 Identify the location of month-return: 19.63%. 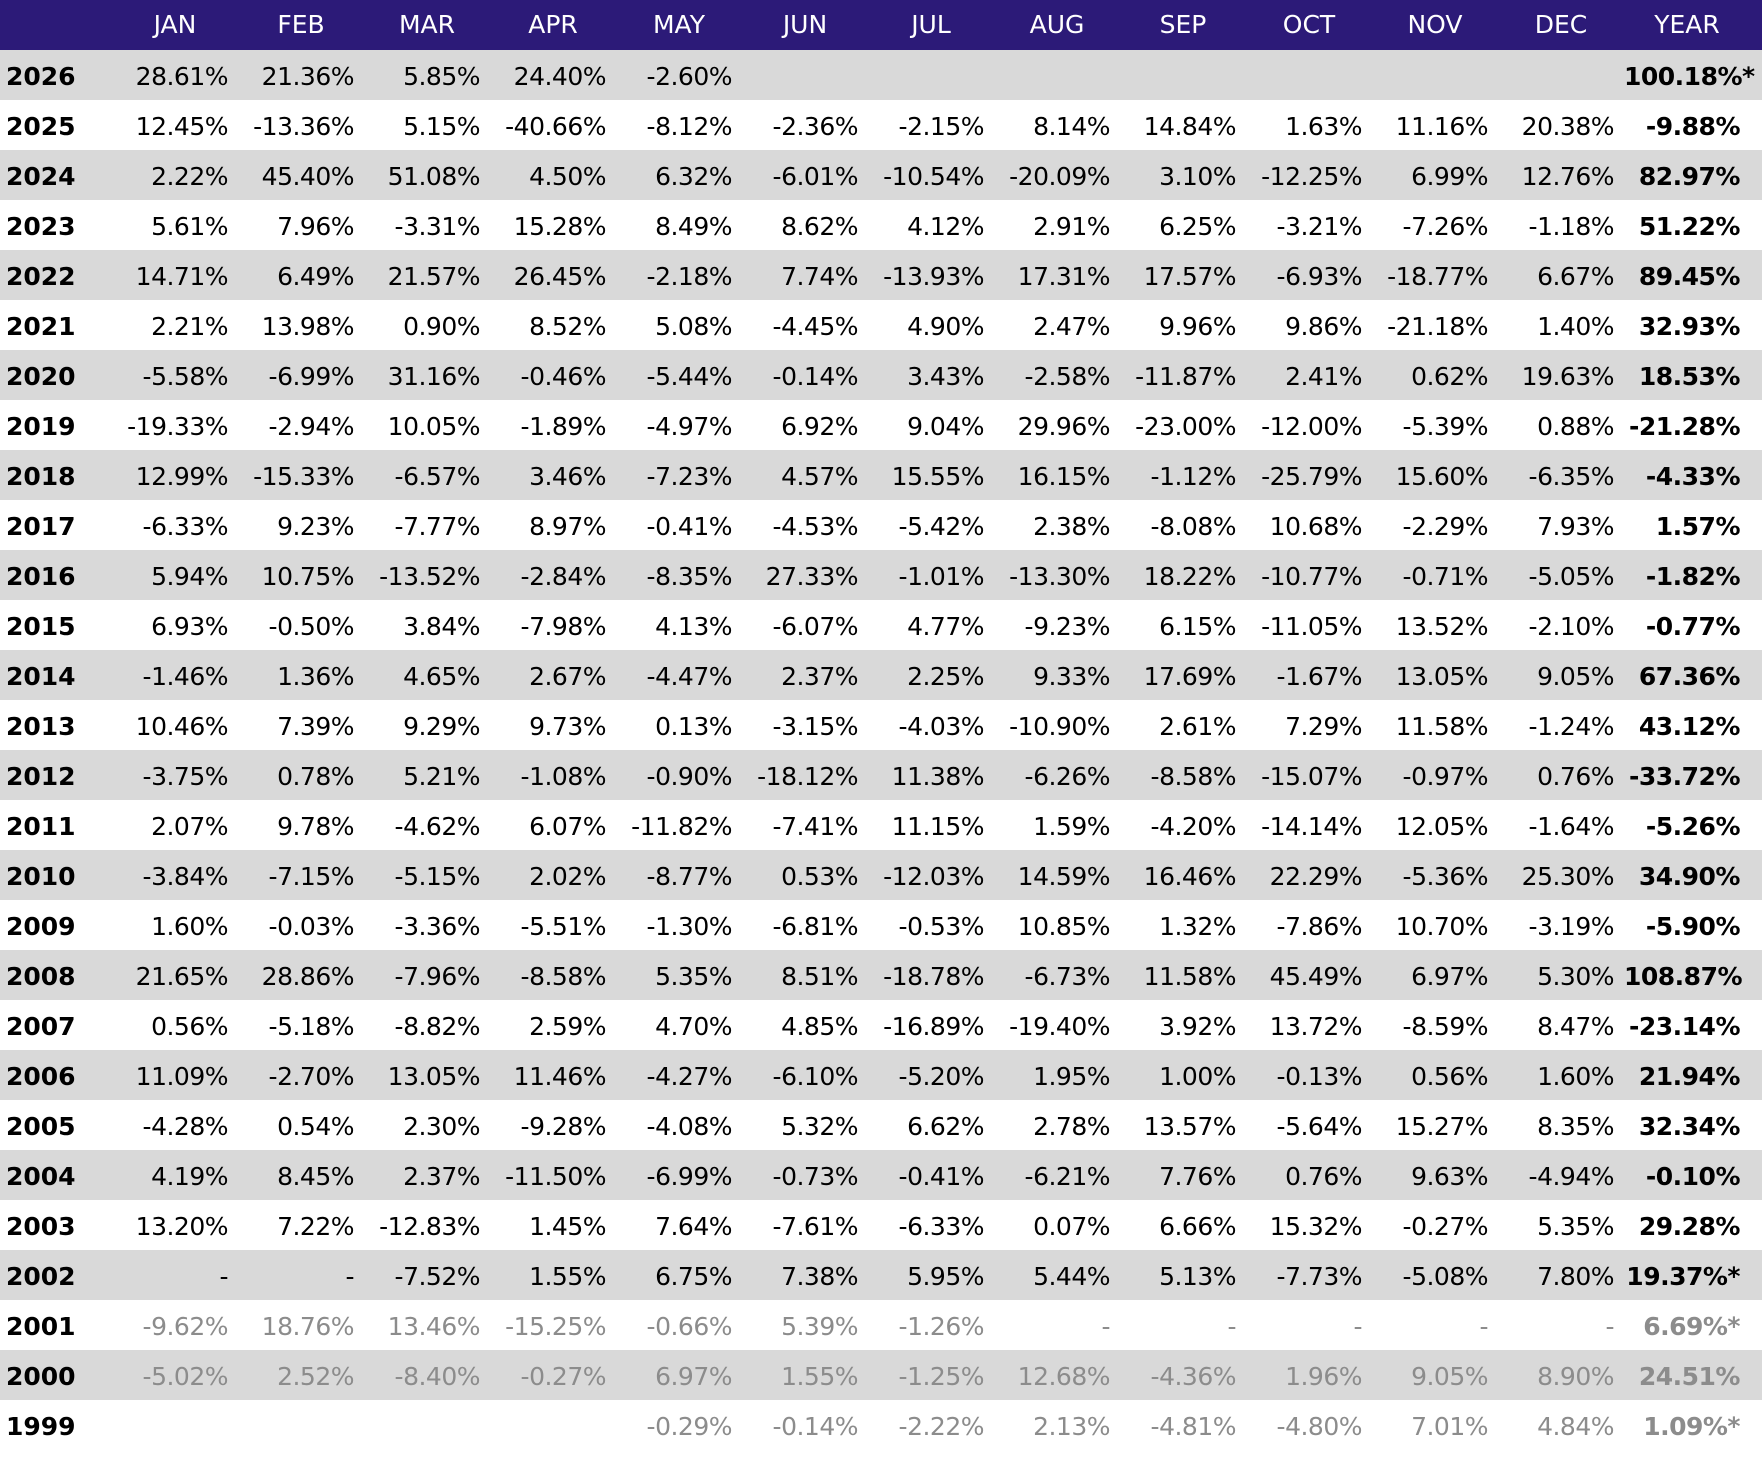
(1568, 376).